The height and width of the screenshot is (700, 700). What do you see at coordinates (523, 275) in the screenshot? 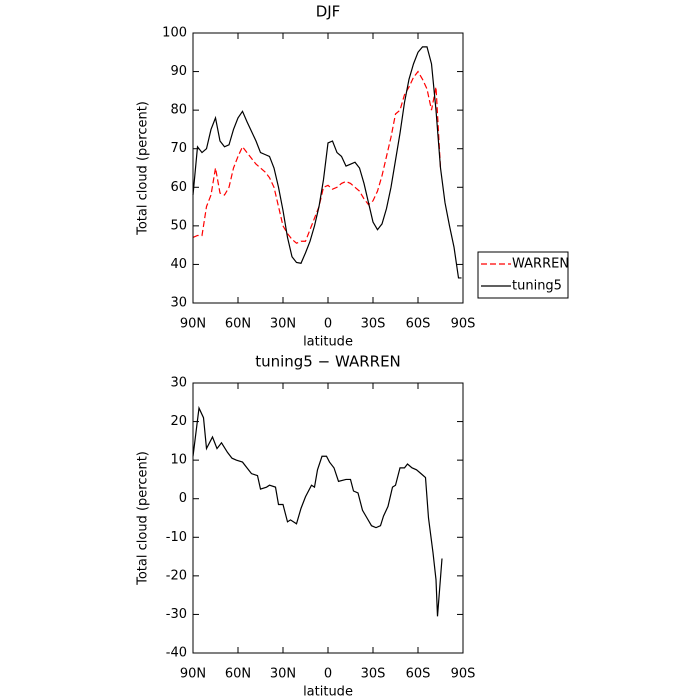
I see `legend-box` at bounding box center [523, 275].